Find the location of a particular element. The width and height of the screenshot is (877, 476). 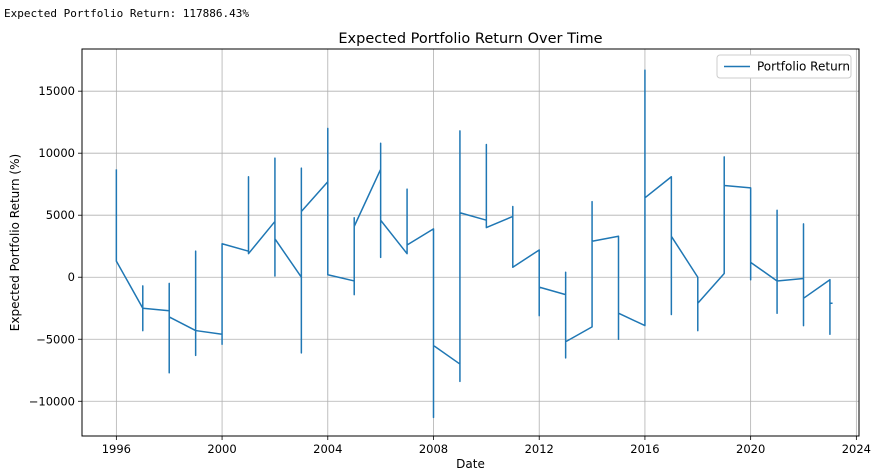

x-tick-label: 2012 is located at coordinates (539, 449).